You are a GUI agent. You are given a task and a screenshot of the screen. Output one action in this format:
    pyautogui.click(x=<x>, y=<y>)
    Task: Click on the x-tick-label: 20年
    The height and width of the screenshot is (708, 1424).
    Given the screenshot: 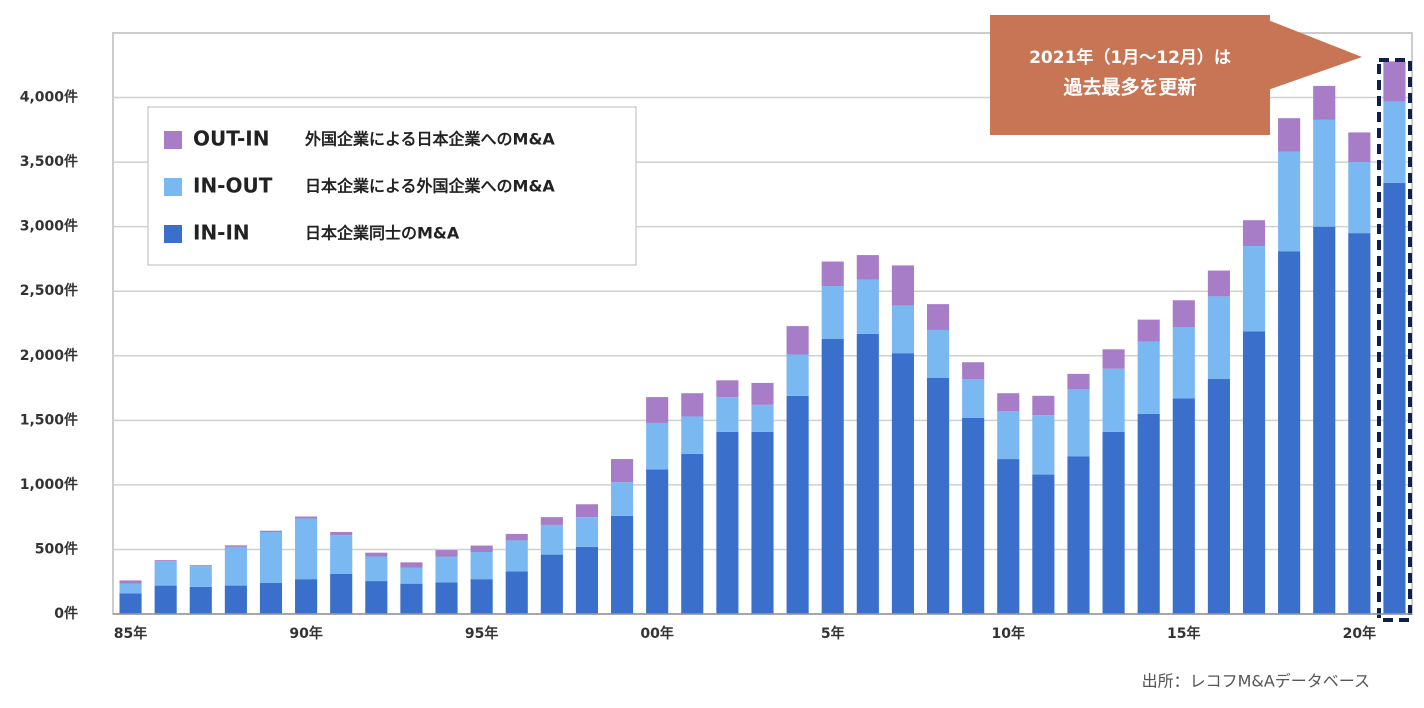 What is the action you would take?
    pyautogui.click(x=1359, y=633)
    